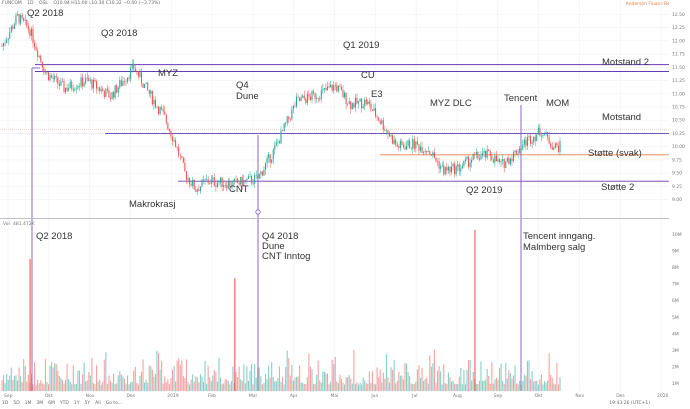 Image resolution: width=690 pixels, height=409 pixels. What do you see at coordinates (498, 396) in the screenshot?
I see `time-tick-label: Sep` at bounding box center [498, 396].